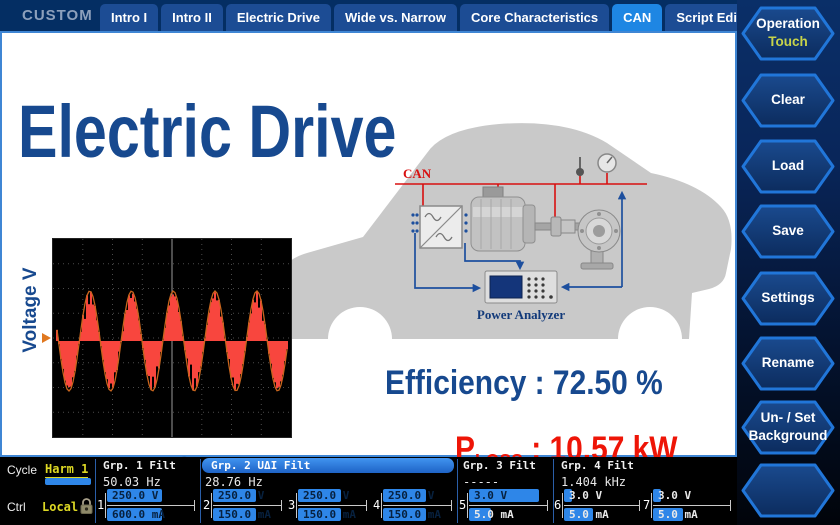 The height and width of the screenshot is (525, 840). Describe the element at coordinates (599, 239) in the screenshot. I see `load-machine-icon` at that location.